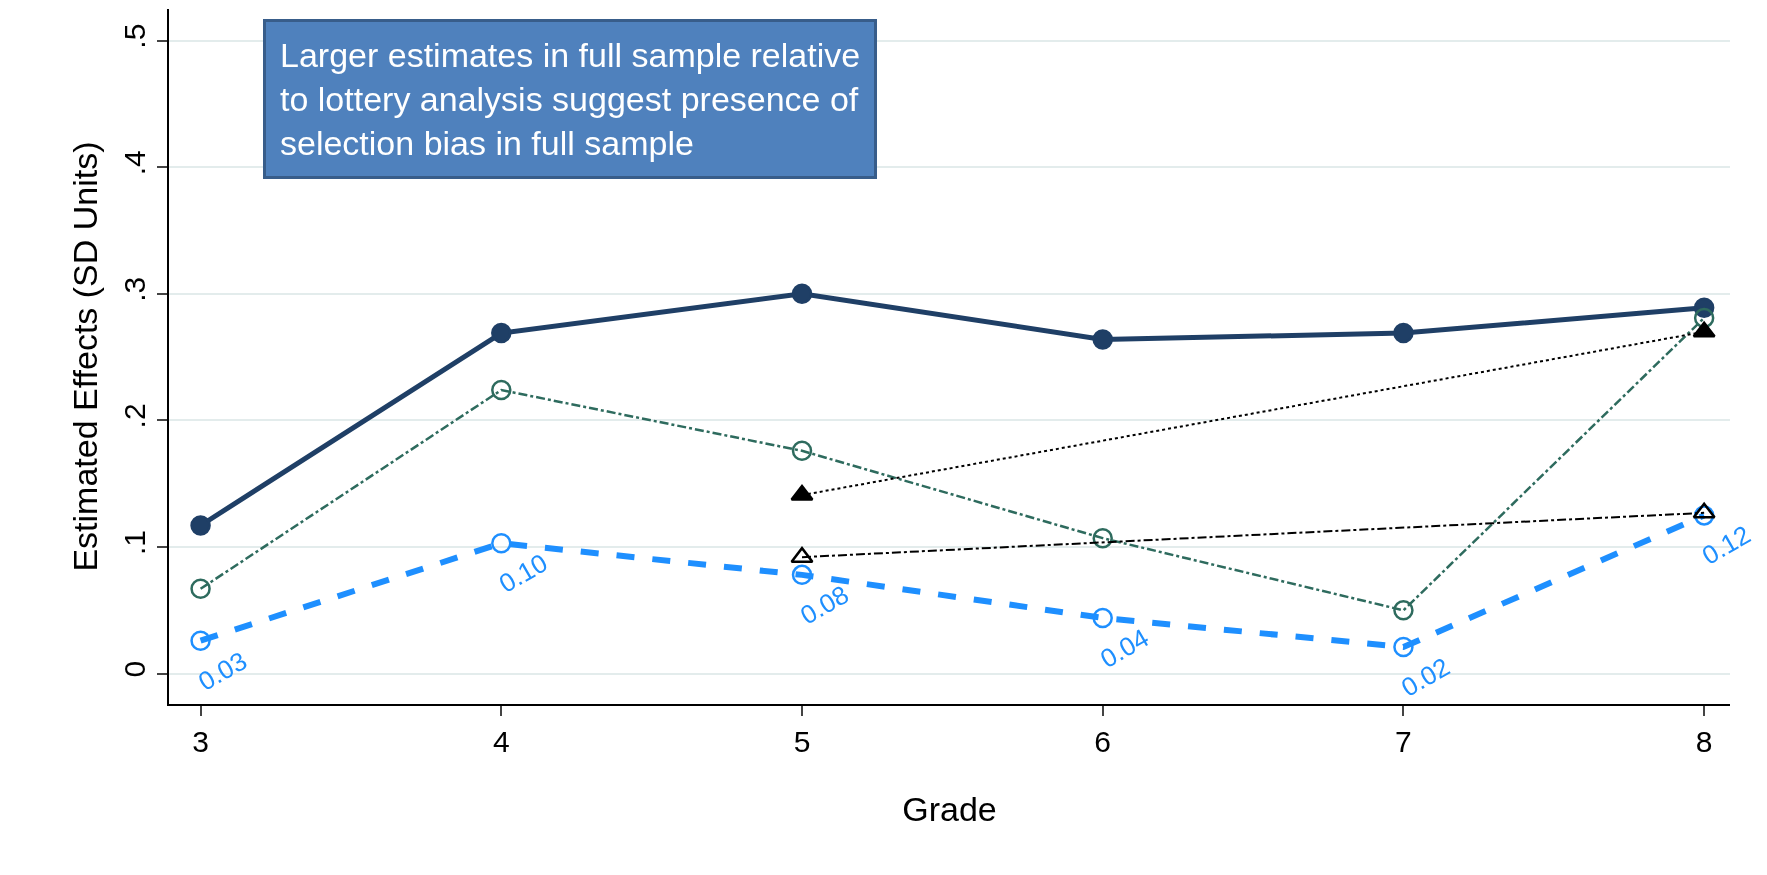  Describe the element at coordinates (134, 289) in the screenshot. I see `y-tick-label: .3` at that location.